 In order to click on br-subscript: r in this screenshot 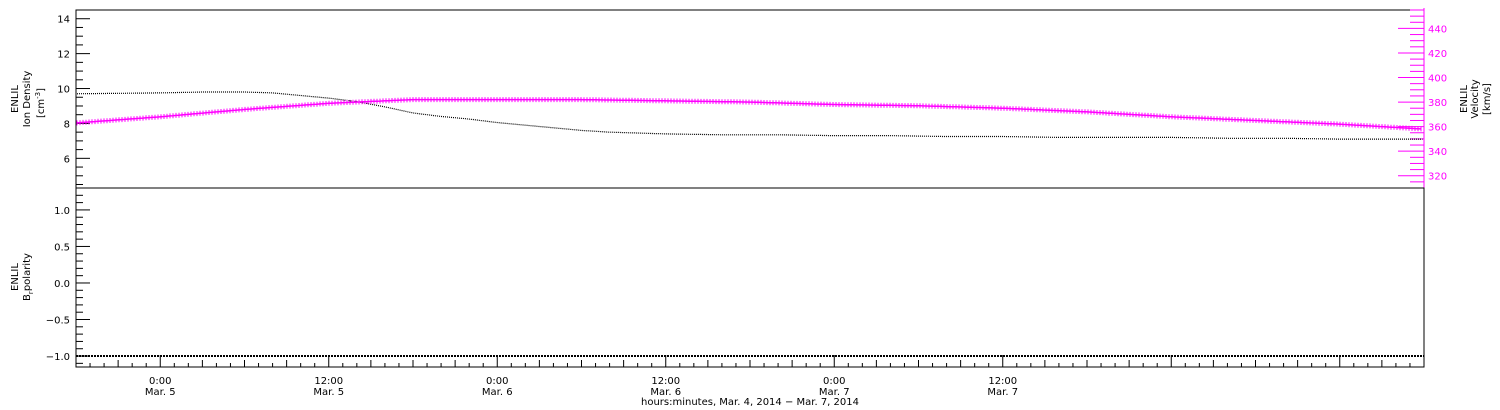, I will do `click(31, 292)`.